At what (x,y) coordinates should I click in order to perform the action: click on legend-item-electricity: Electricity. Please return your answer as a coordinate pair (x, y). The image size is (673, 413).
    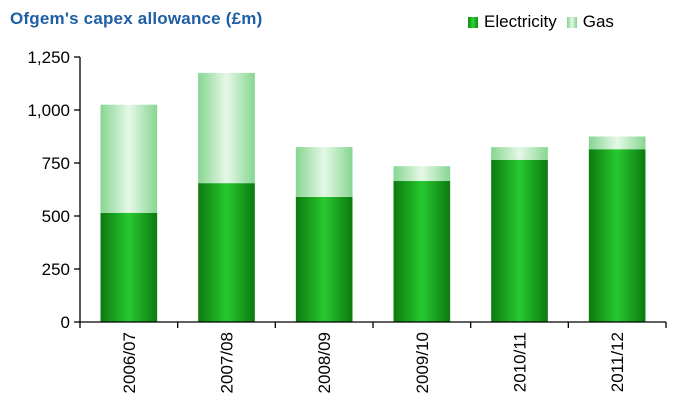
    Looking at the image, I should click on (512, 22).